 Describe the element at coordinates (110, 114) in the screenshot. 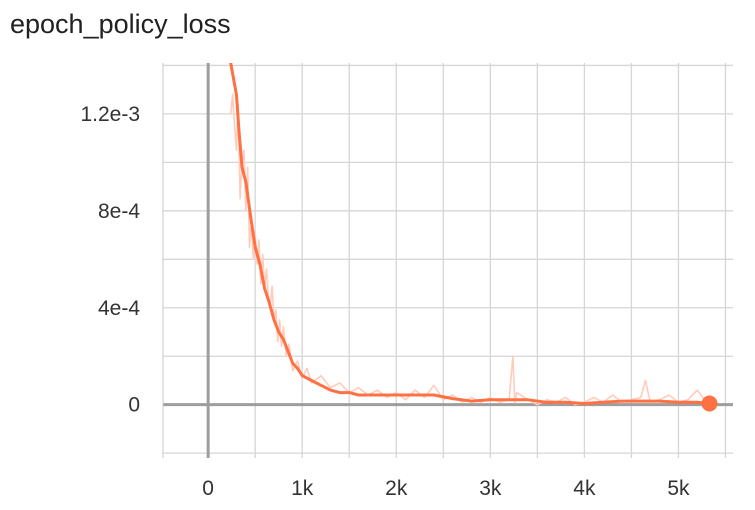

I see `y-tick-label: 1.2e-3` at that location.